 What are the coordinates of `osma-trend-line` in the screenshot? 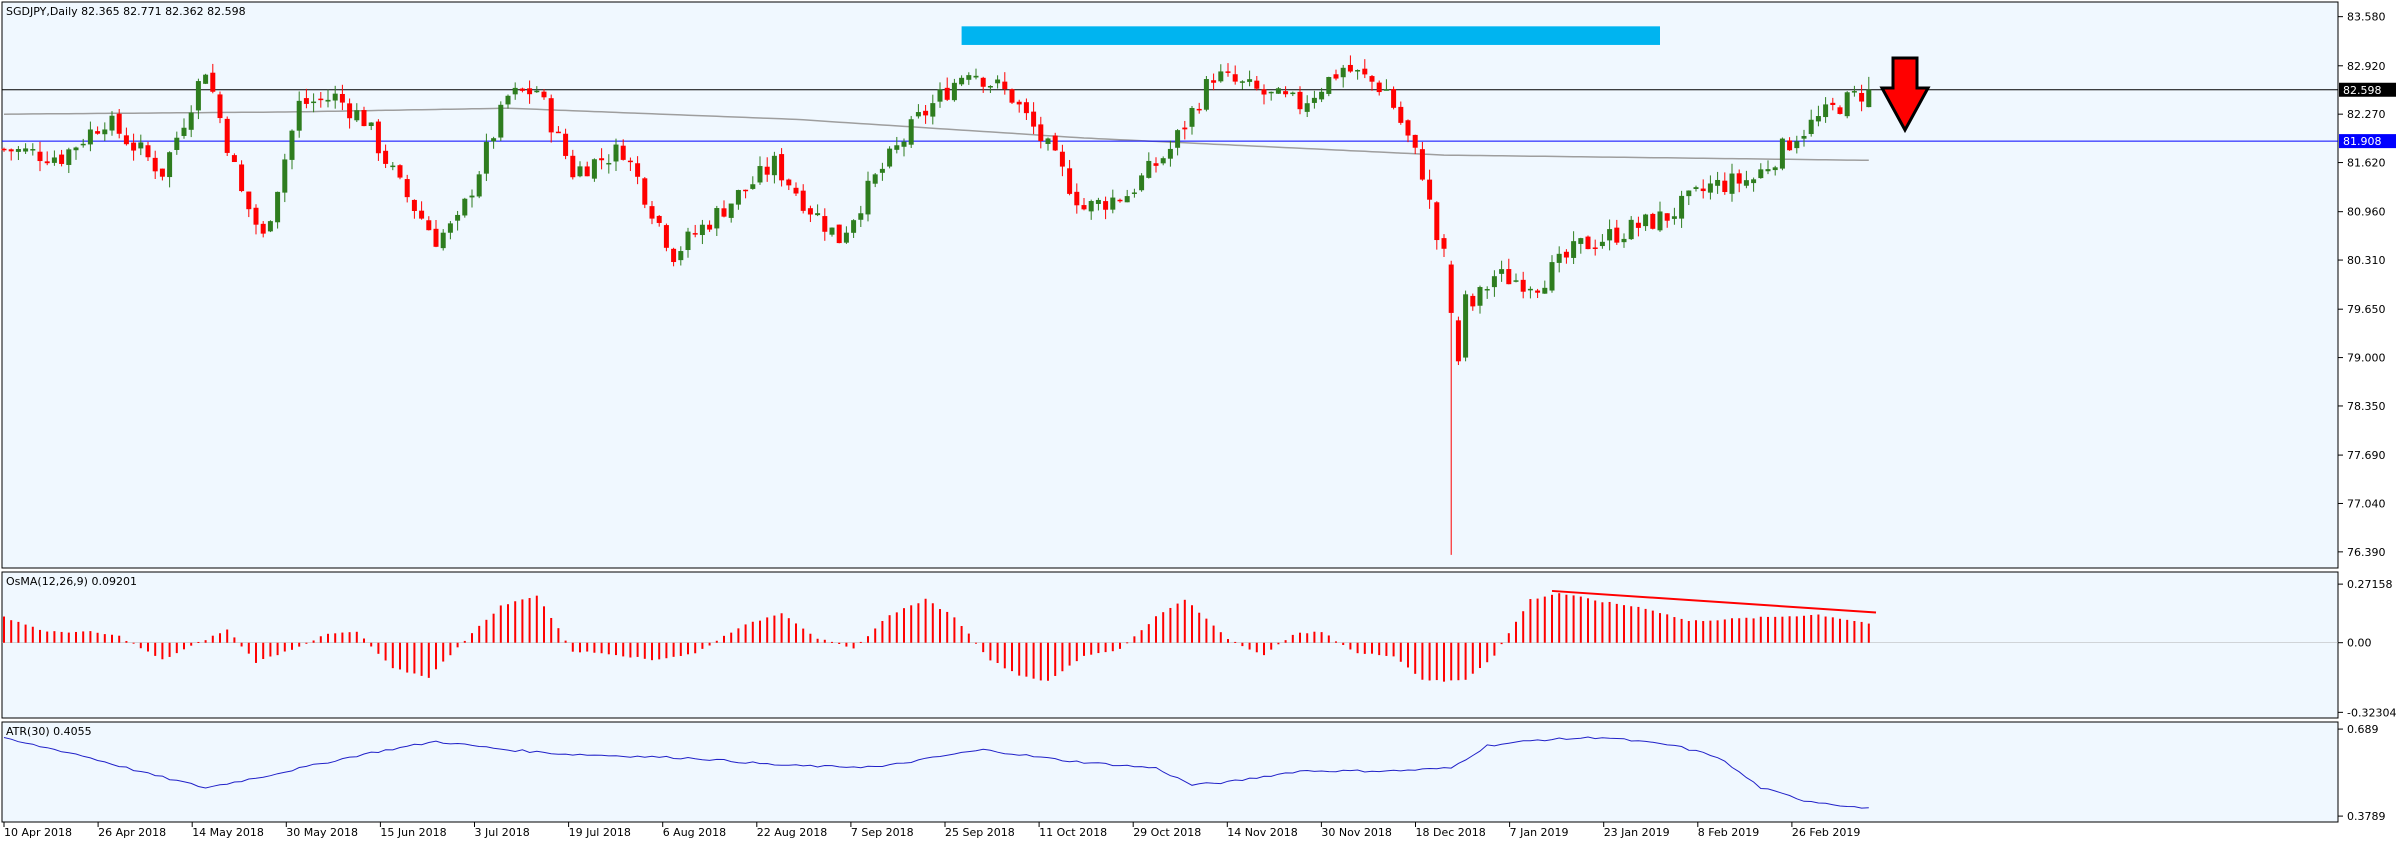 It's located at (1714, 601).